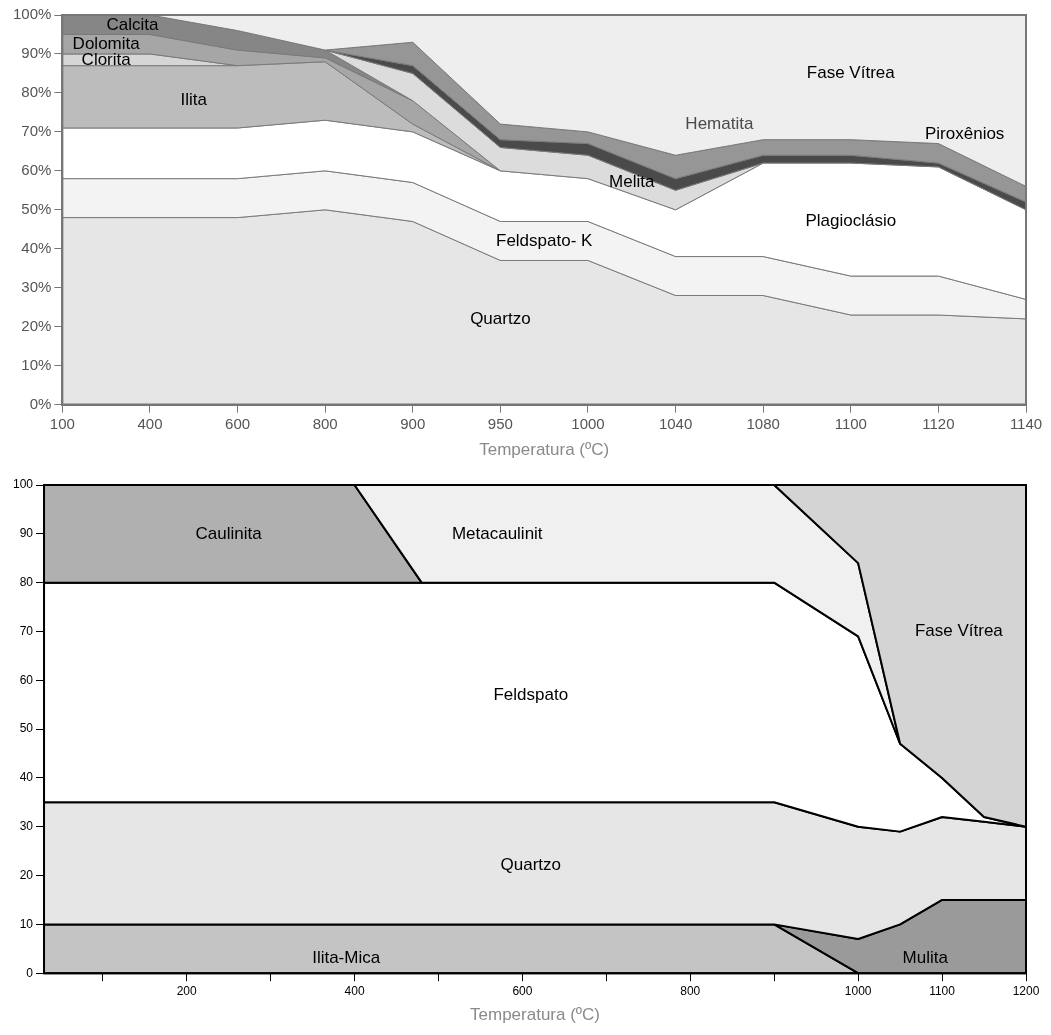 The image size is (1051, 1035). What do you see at coordinates (26, 777) in the screenshot?
I see `y-tick-label: 40` at bounding box center [26, 777].